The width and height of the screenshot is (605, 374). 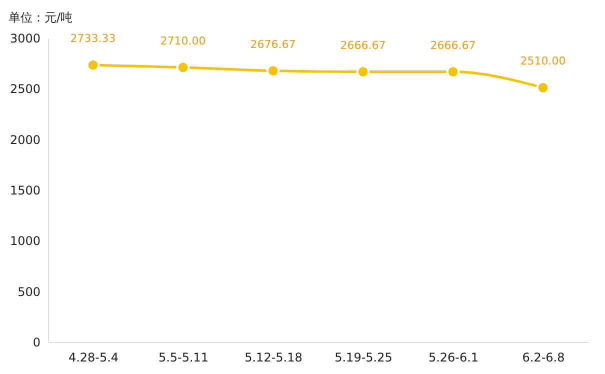 What do you see at coordinates (93, 39) in the screenshot?
I see `text: 2733.33` at bounding box center [93, 39].